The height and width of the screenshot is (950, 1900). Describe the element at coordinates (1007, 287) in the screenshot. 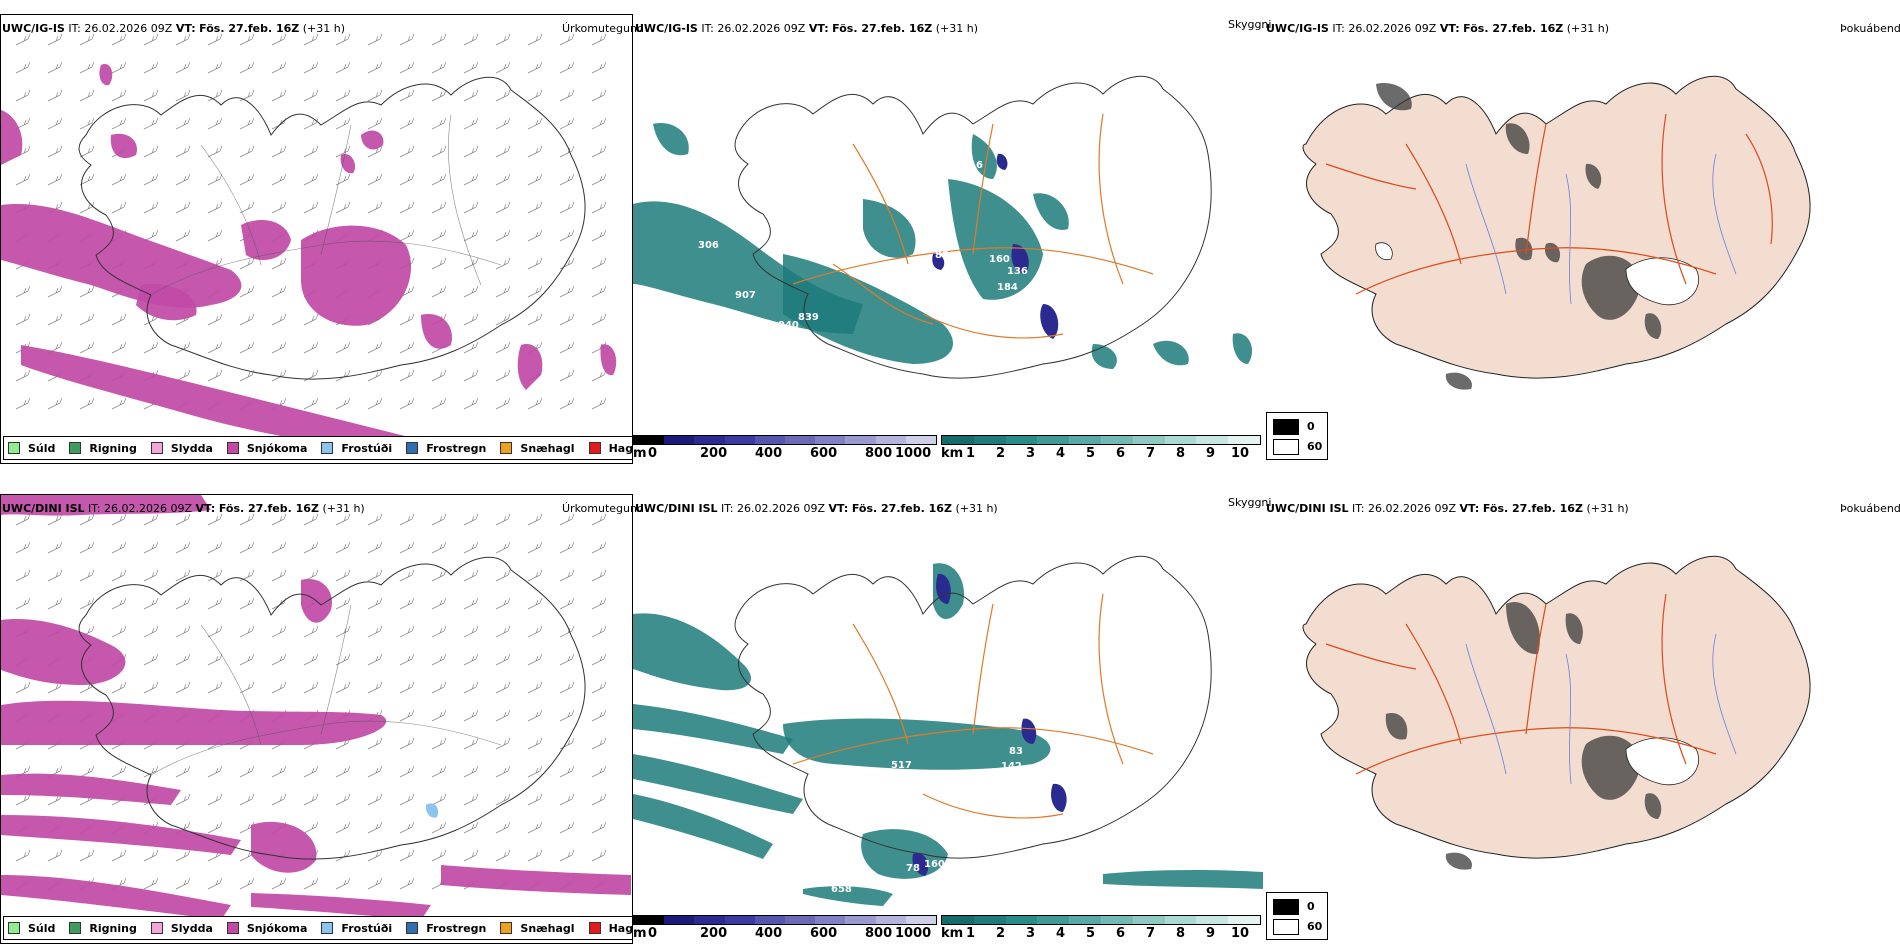

I see `number-label: 184` at that location.